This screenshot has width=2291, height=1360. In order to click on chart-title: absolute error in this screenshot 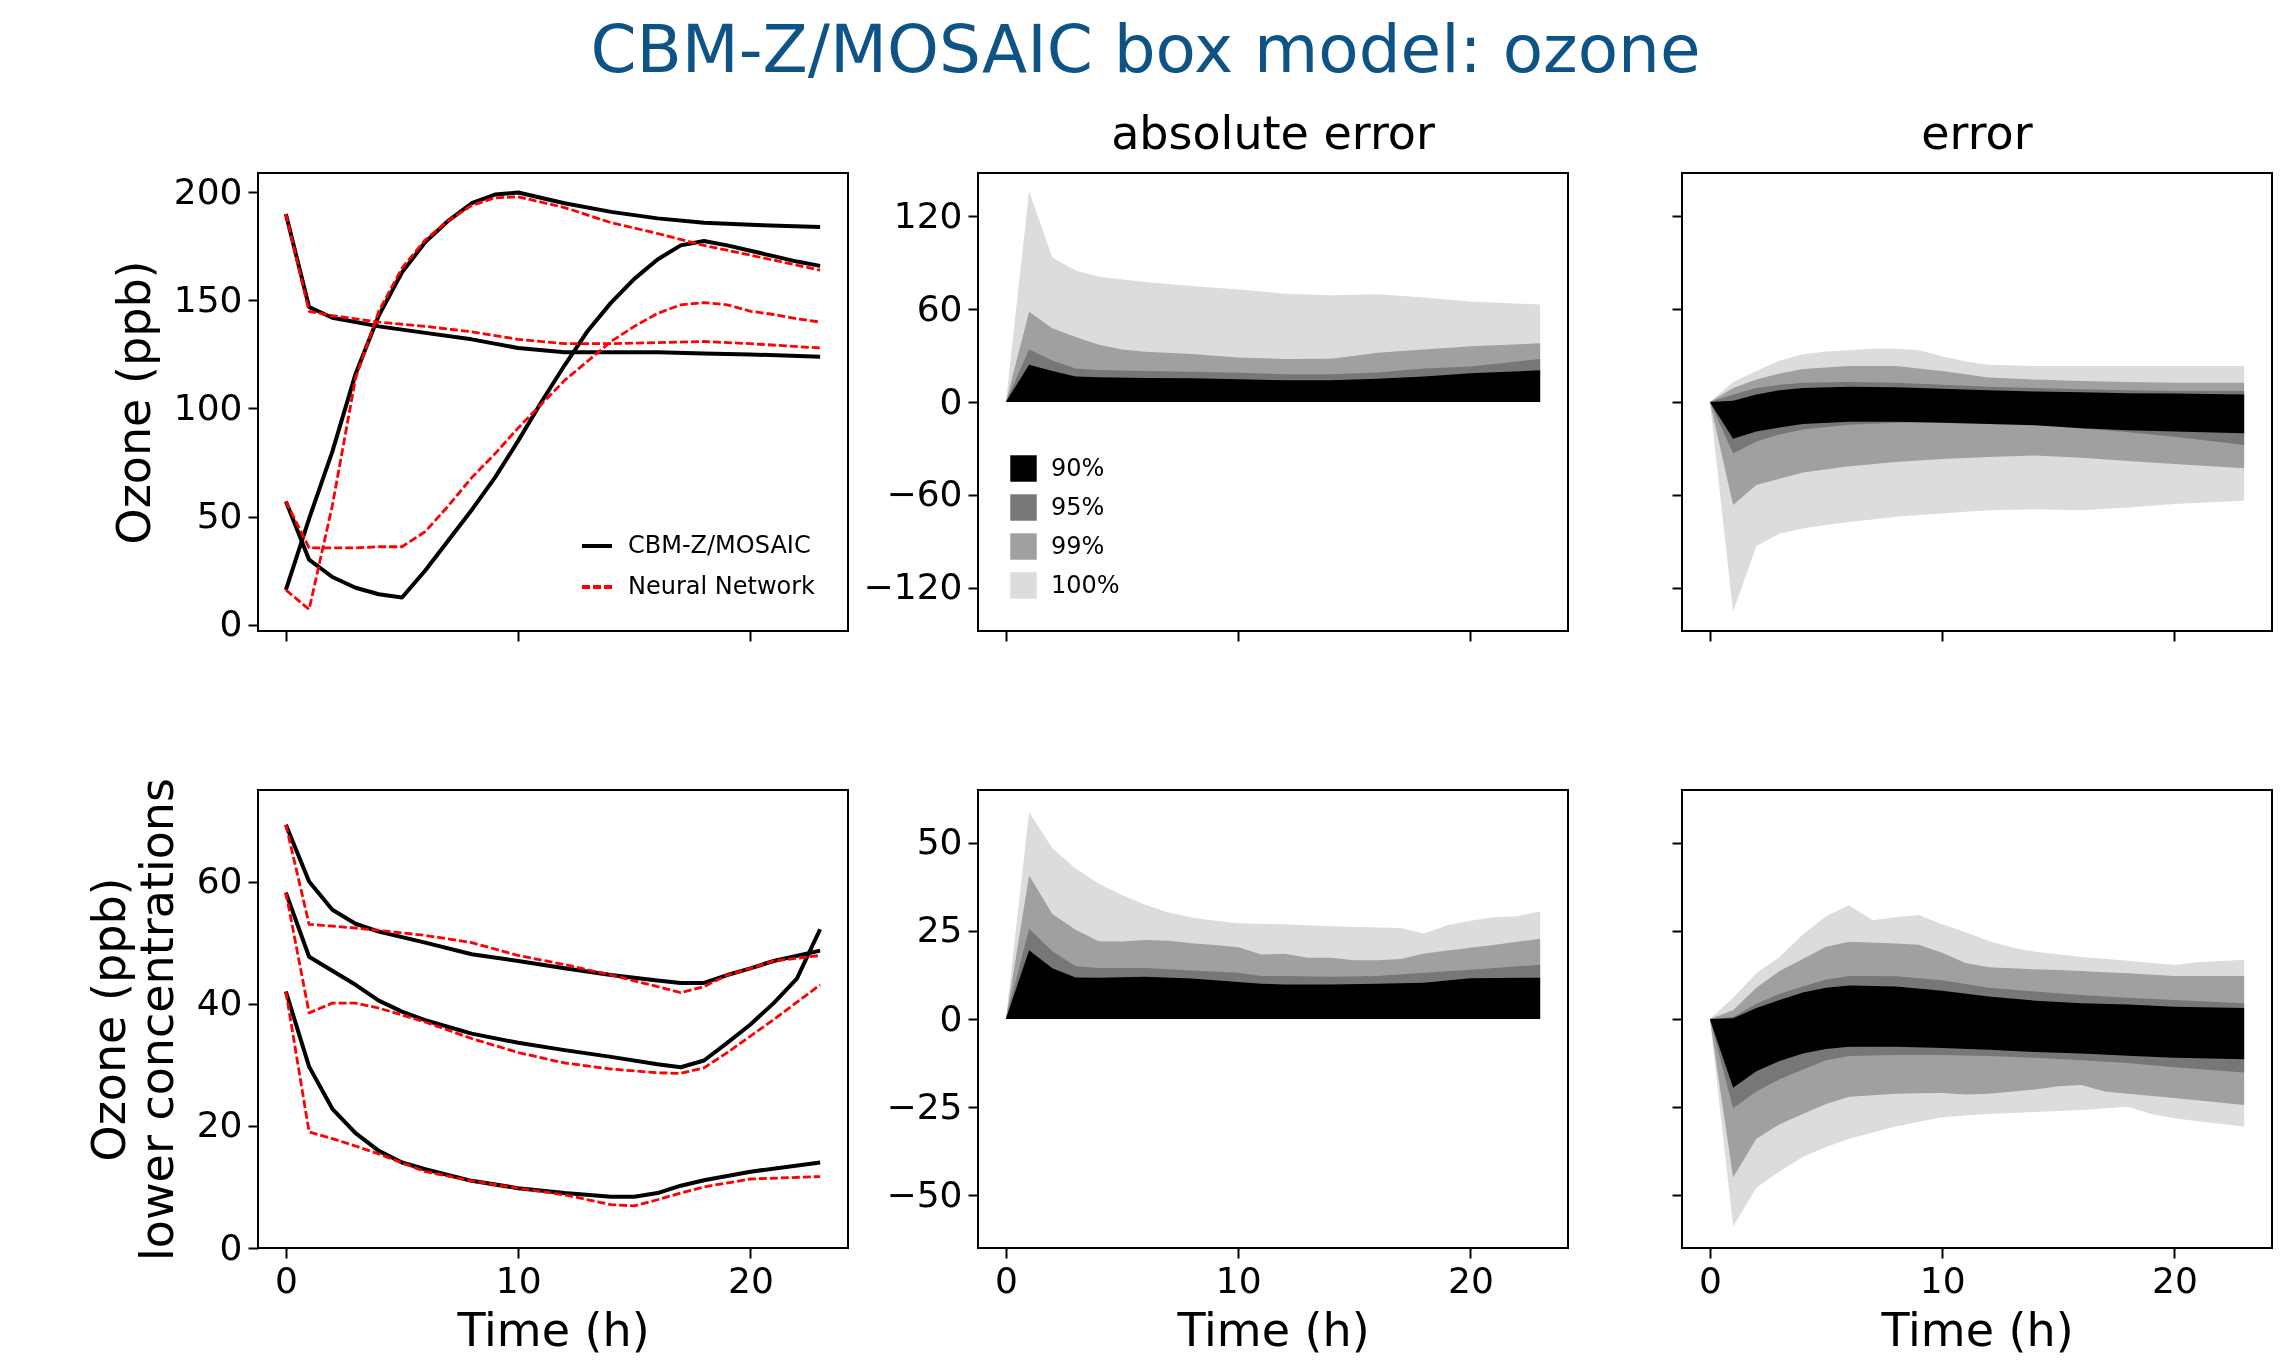, I will do `click(1273, 133)`.